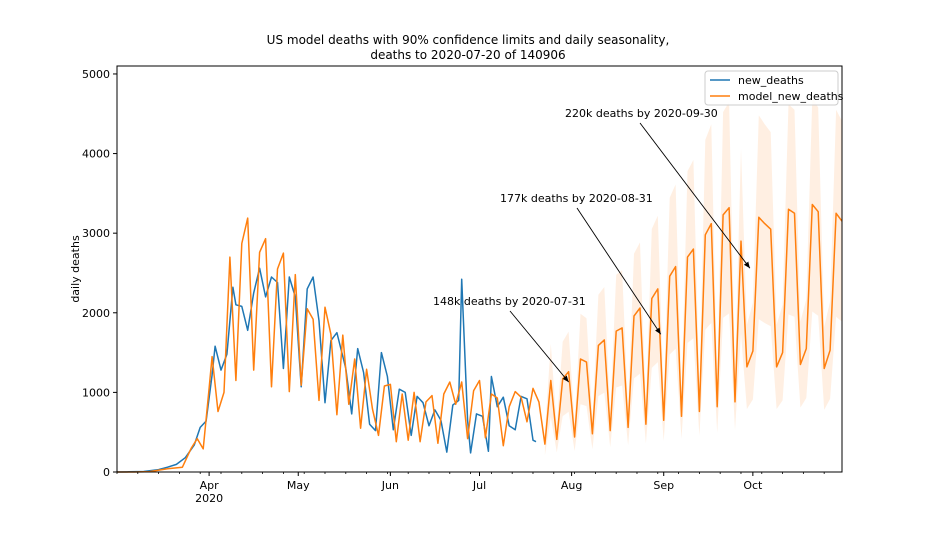  What do you see at coordinates (576, 198) in the screenshot?
I see `annotation-label: 177k deaths by 2020-08-31` at bounding box center [576, 198].